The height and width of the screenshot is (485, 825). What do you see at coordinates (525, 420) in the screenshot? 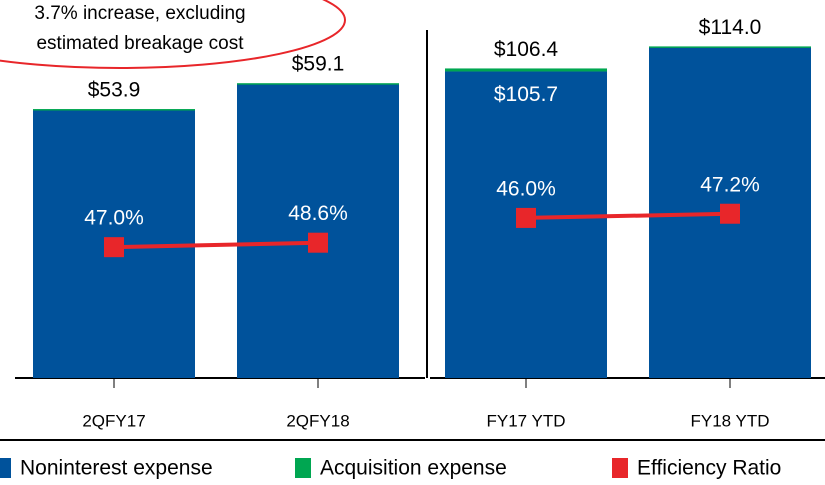
I see `x-tick-label: FY17 YTD` at bounding box center [525, 420].